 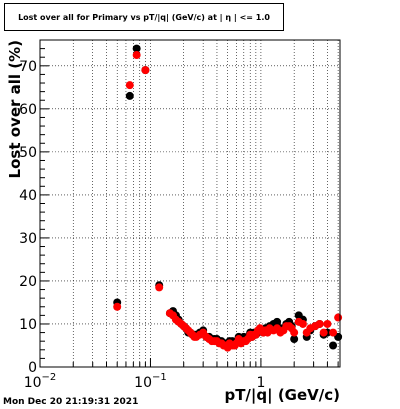 I want to click on y-tick-label: 10, so click(x=28, y=325).